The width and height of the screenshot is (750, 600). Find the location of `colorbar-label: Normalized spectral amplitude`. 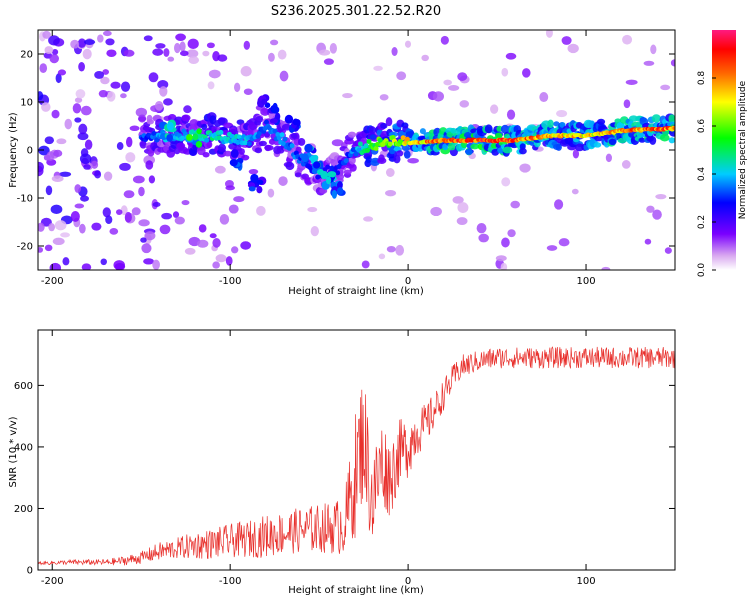

colorbar-label: Normalized spectral amplitude is located at coordinates (743, 149).